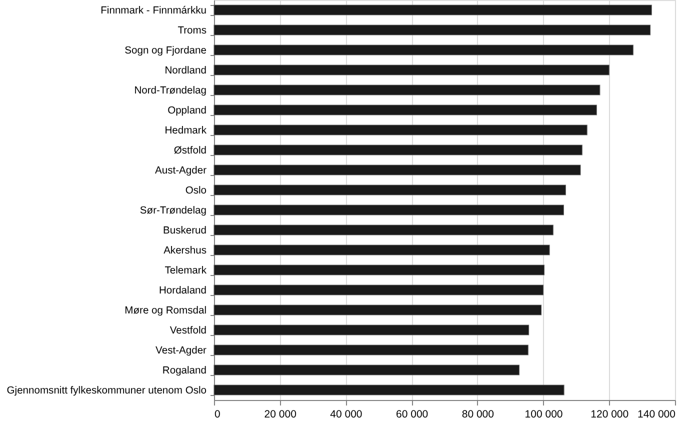 The image size is (692, 424). What do you see at coordinates (153, 11) in the screenshot?
I see `y-tick-label: Finnmark - Finnmárkku` at bounding box center [153, 11].